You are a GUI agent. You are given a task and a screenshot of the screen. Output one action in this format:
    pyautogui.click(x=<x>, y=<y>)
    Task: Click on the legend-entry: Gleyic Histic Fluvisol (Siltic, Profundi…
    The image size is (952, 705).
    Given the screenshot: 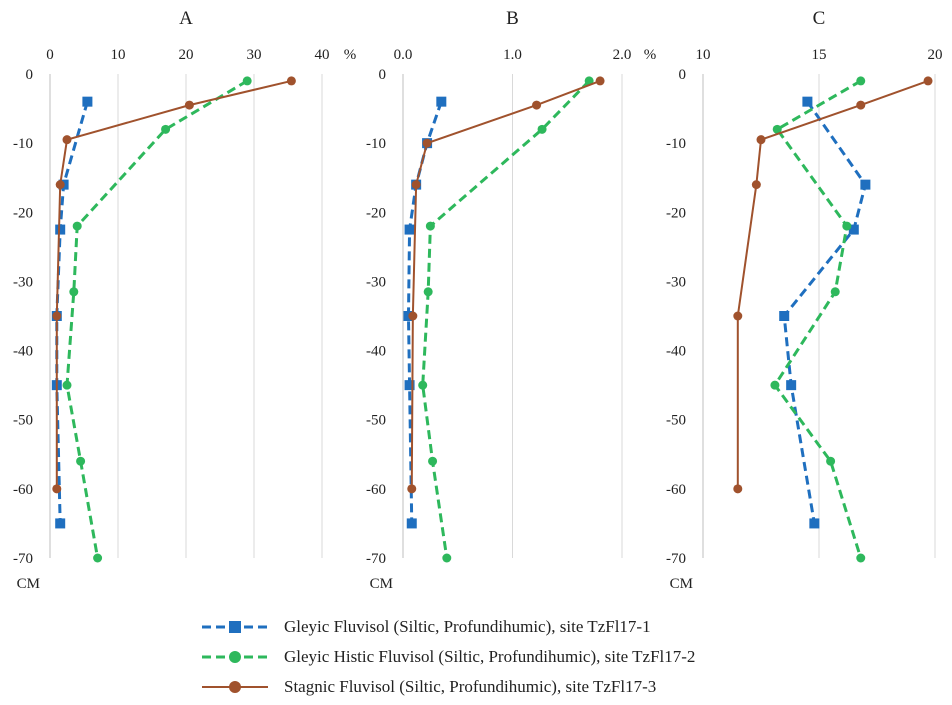 What is the action you would take?
    pyautogui.click(x=447, y=657)
    